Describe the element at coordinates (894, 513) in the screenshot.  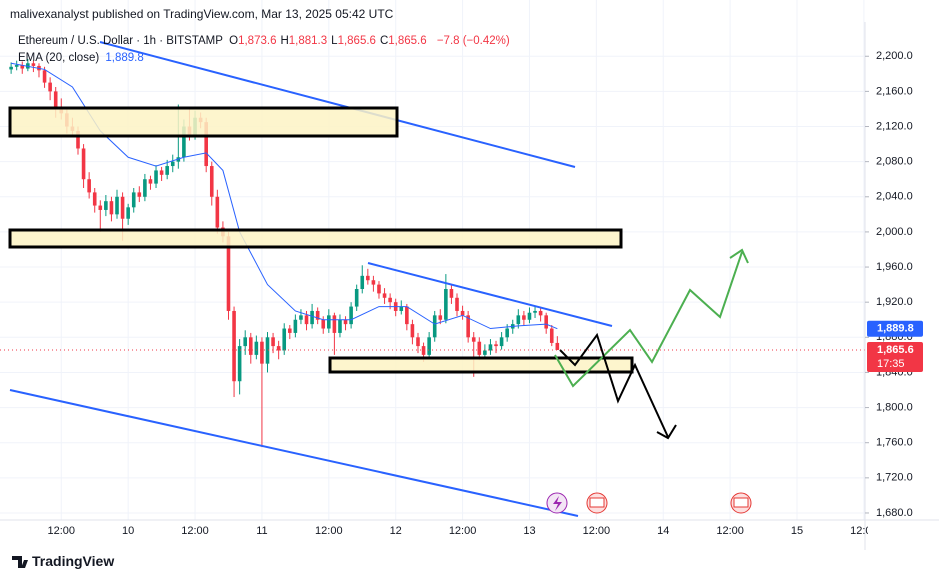
I see `y-tick-label: 1,680.0` at that location.